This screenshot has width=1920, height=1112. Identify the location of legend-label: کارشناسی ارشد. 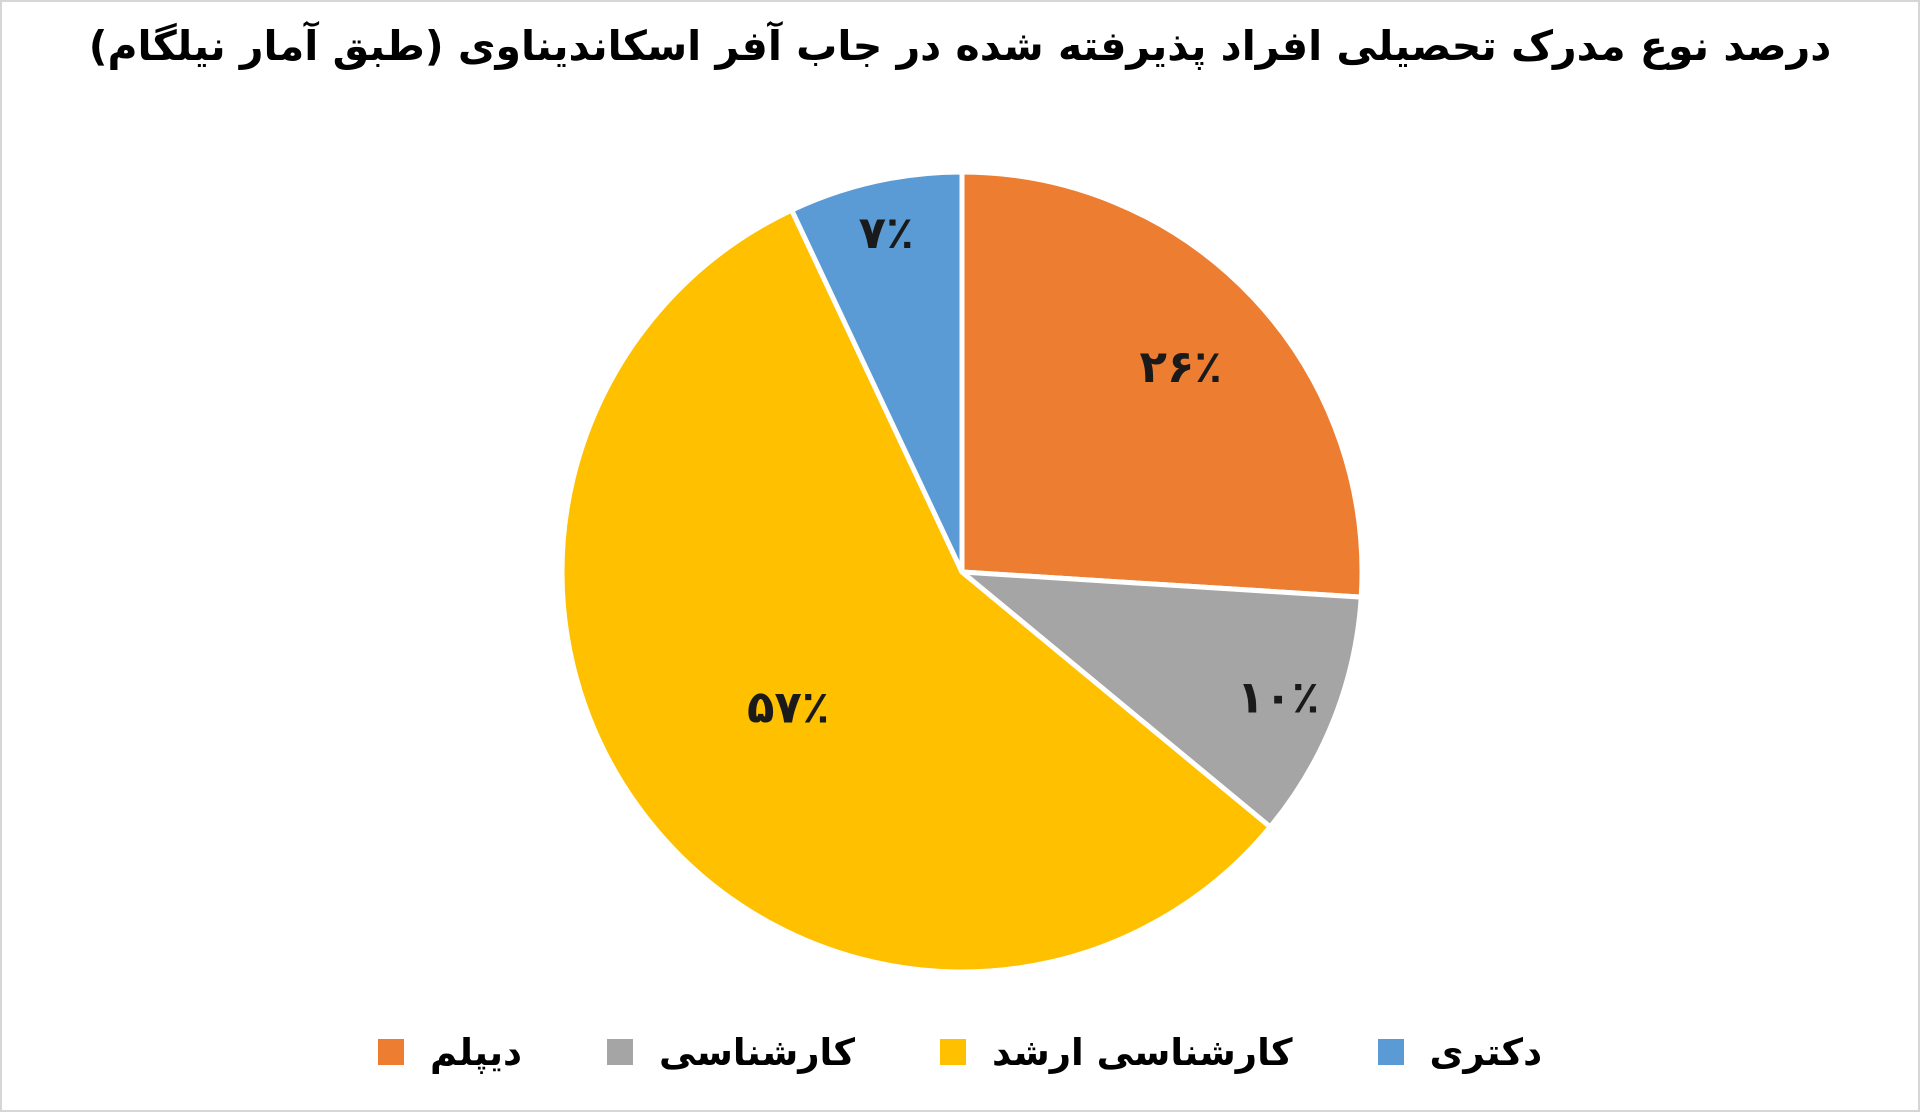
(1142, 1052).